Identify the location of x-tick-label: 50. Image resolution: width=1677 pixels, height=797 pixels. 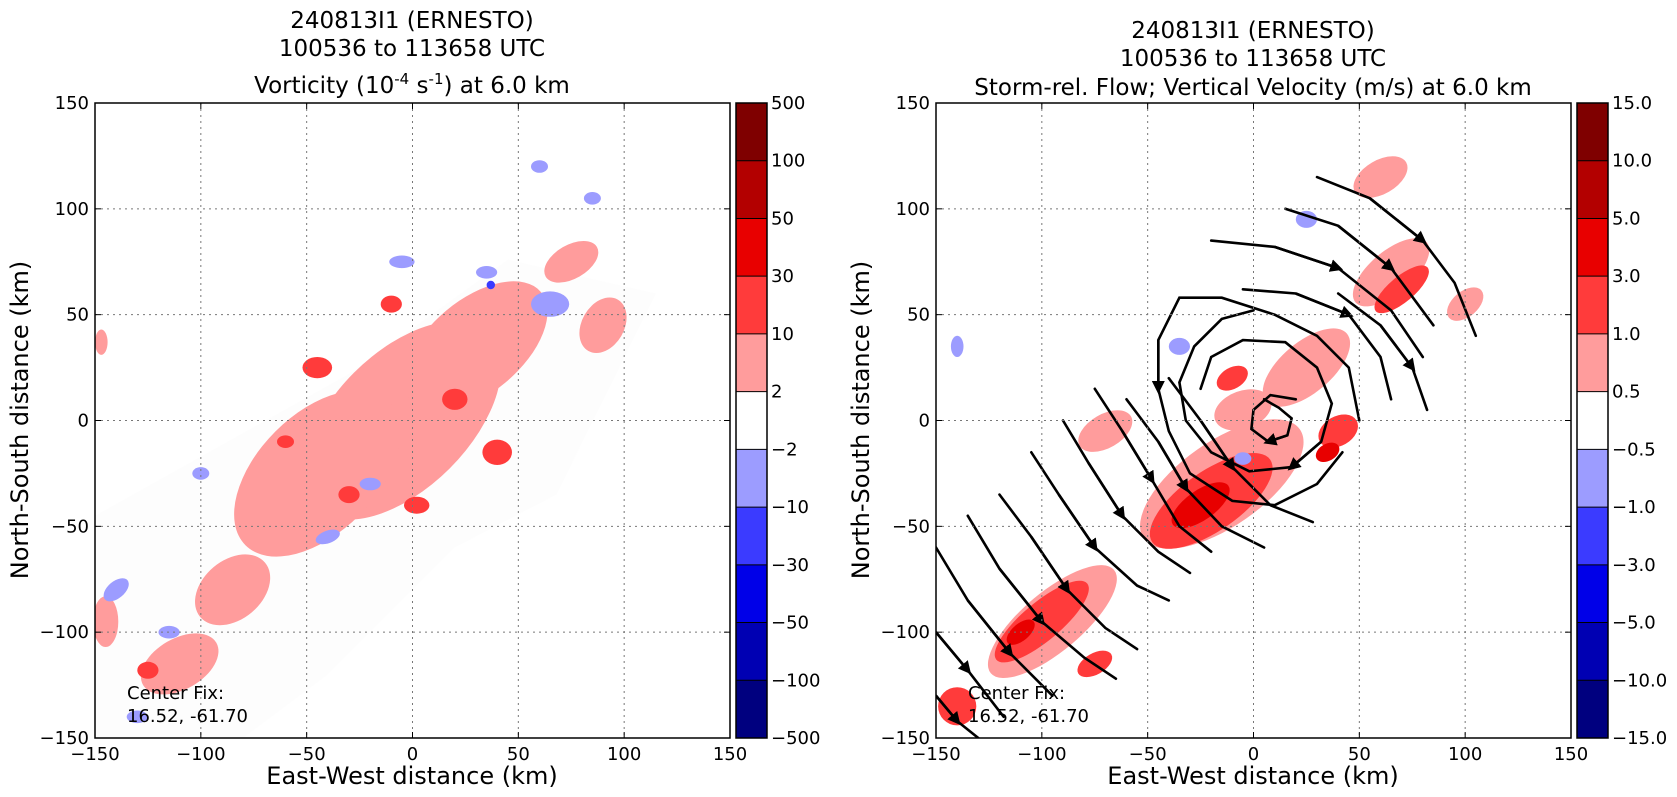
(518, 754).